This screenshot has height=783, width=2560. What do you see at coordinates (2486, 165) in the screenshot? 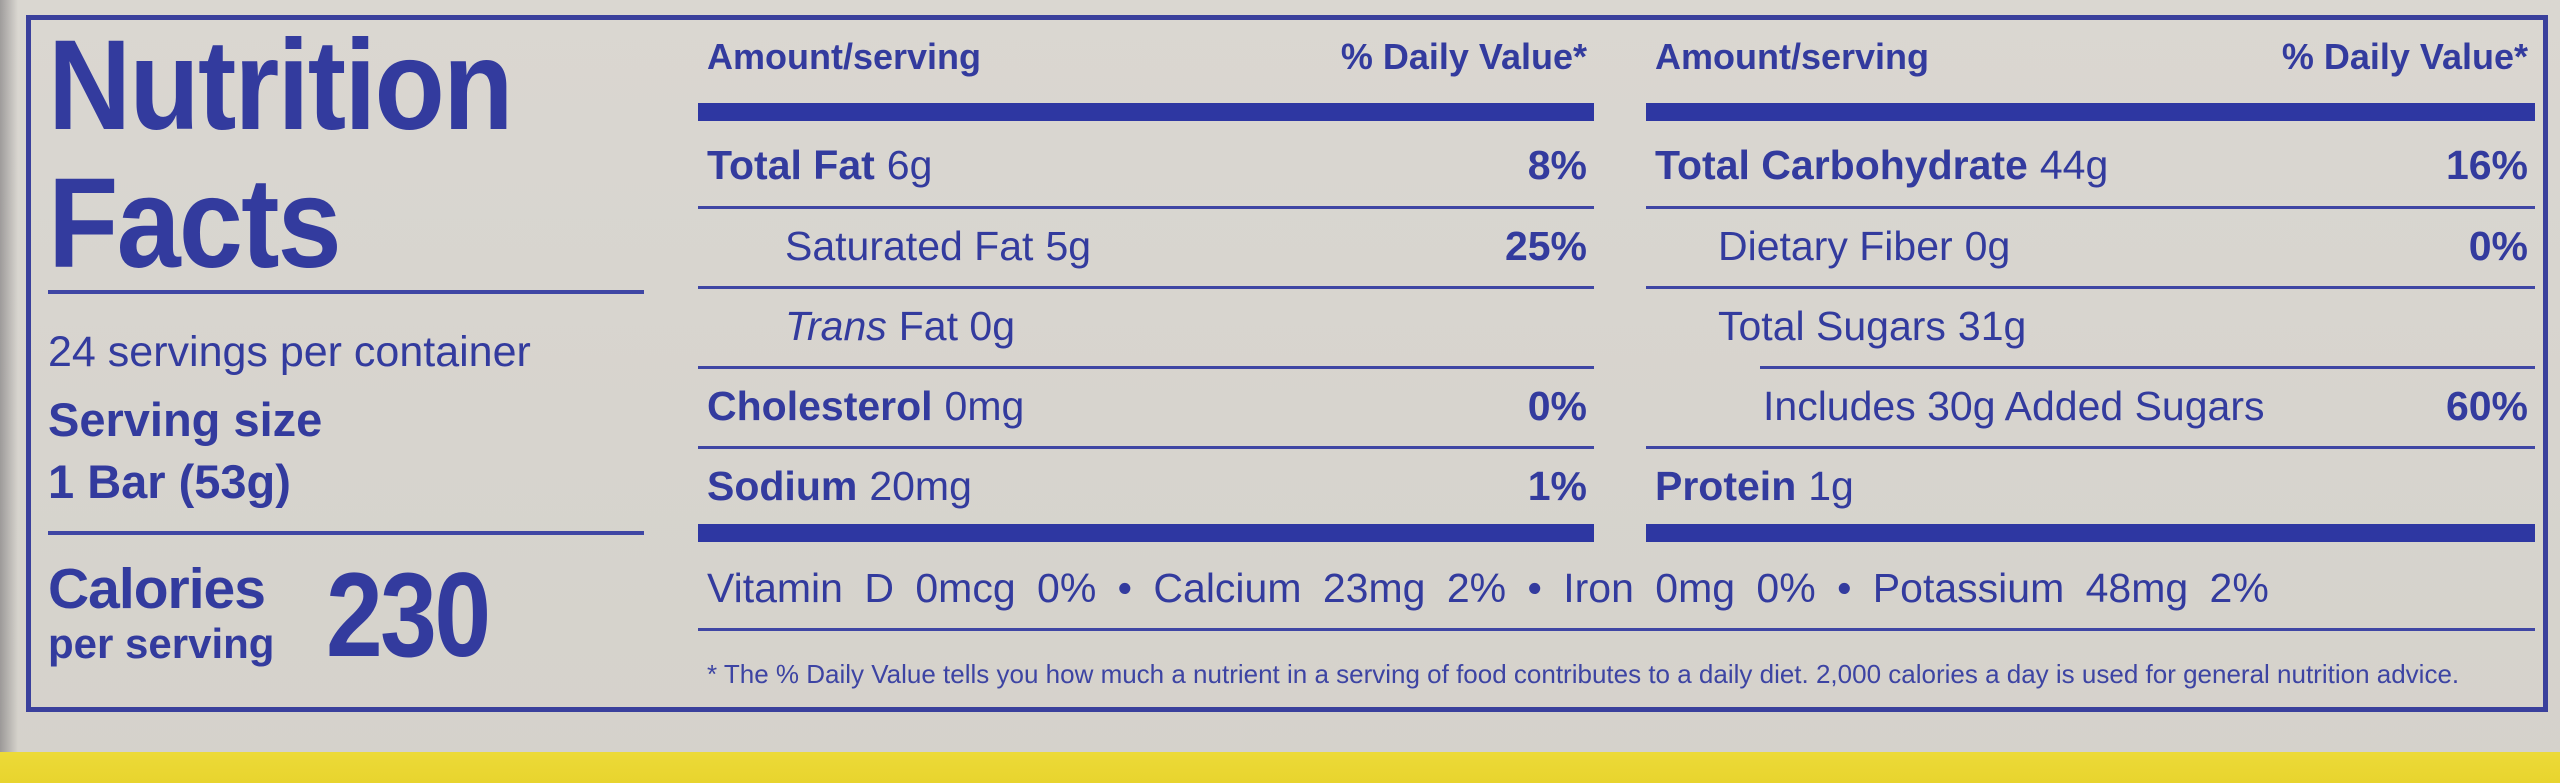
I see `nutrient-daily-value: 16%` at bounding box center [2486, 165].